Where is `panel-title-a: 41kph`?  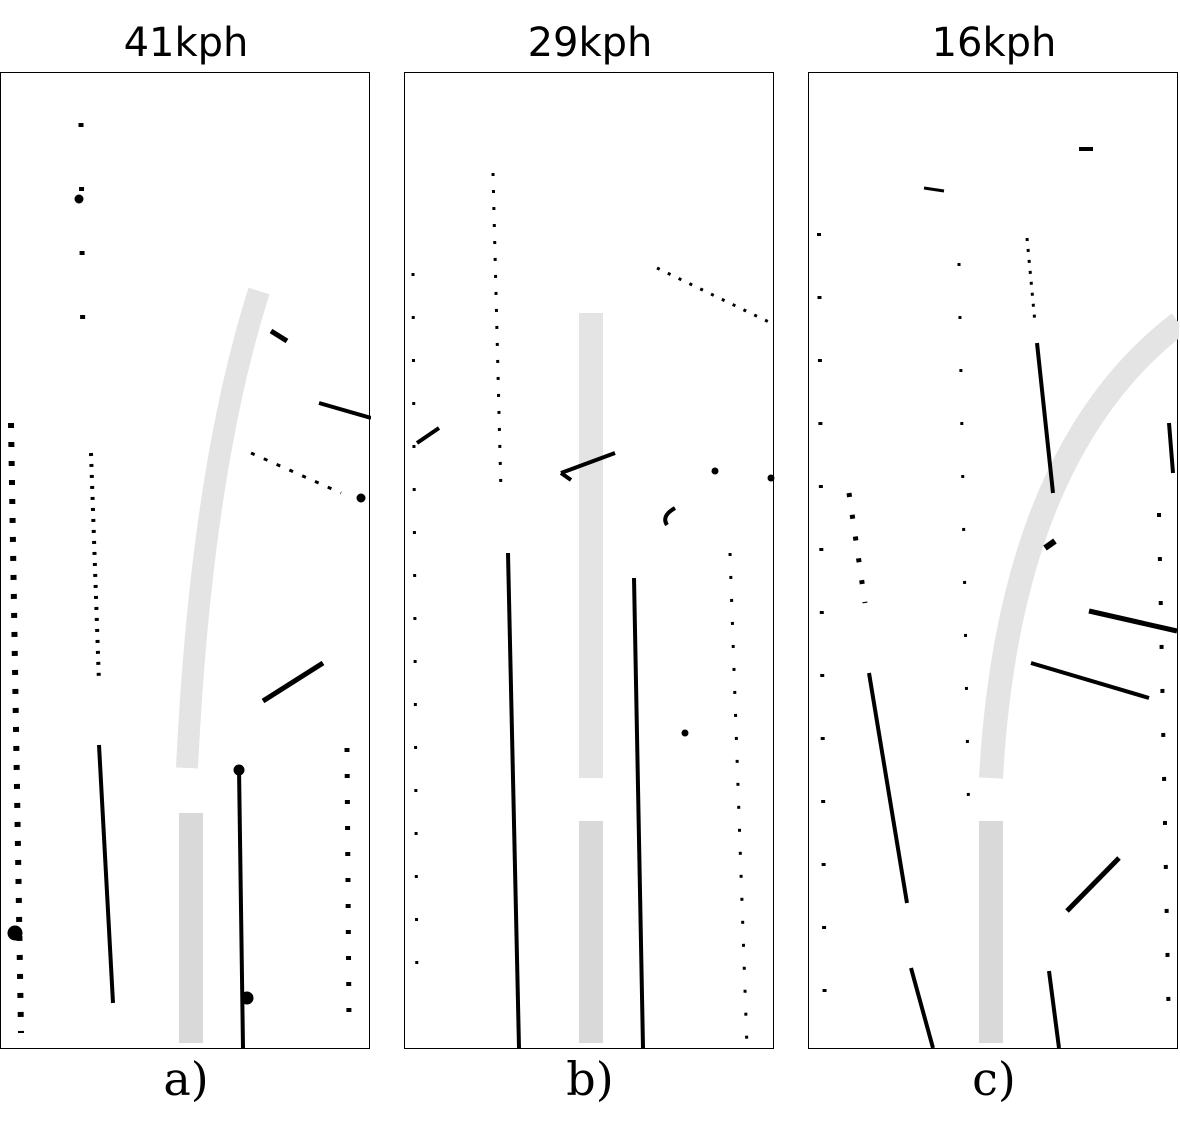 panel-title-a: 41kph is located at coordinates (186, 43).